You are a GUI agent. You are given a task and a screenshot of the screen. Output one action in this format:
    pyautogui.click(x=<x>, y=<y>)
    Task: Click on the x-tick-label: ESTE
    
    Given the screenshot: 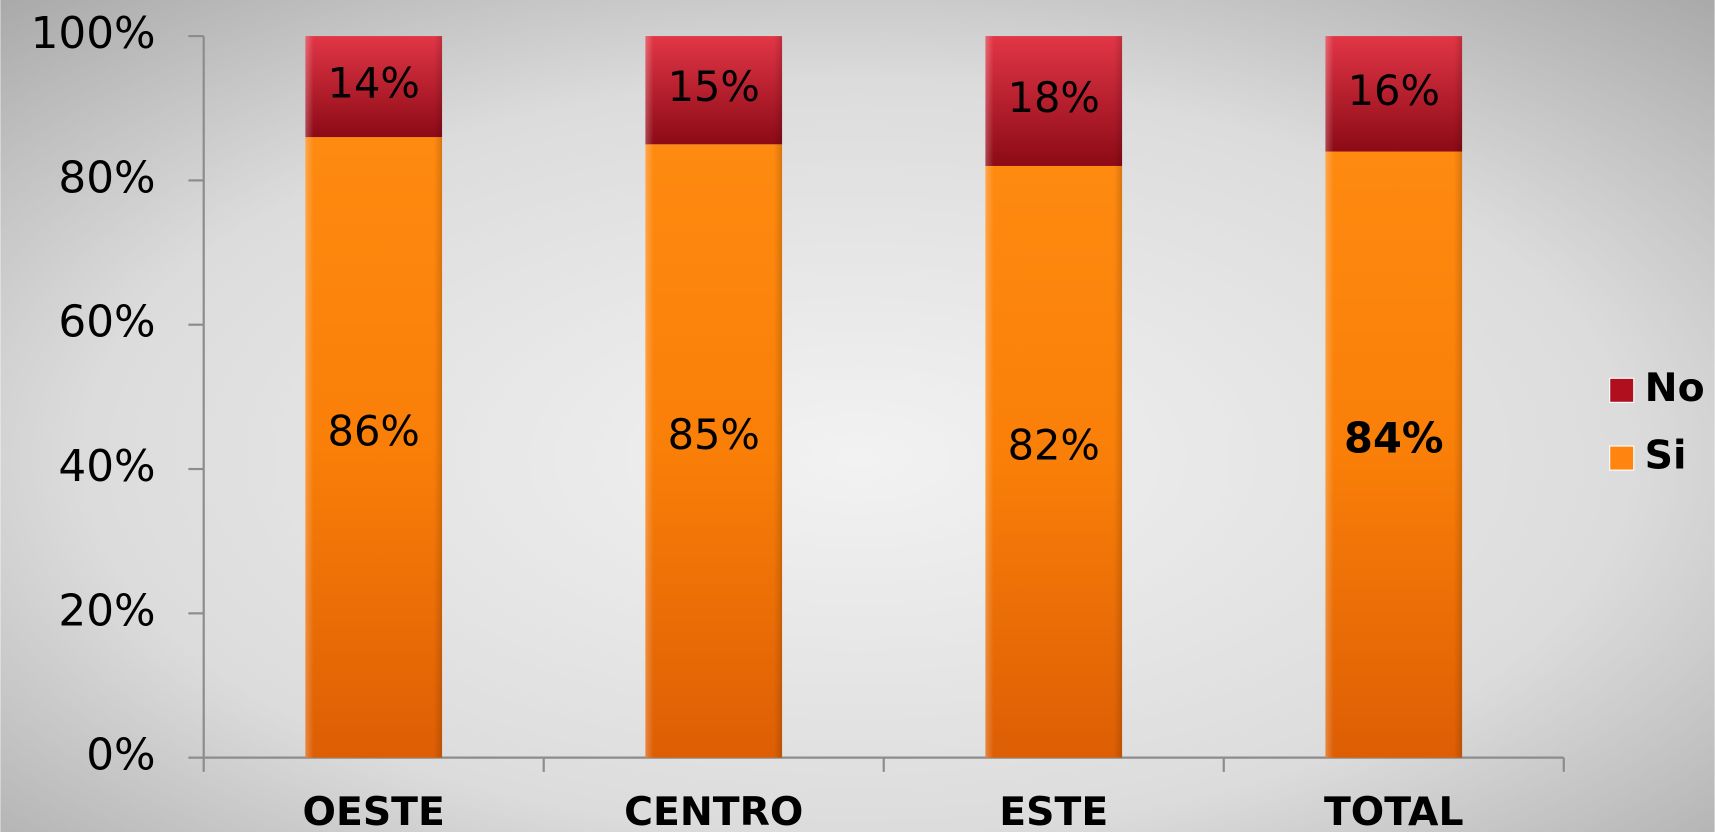 What is the action you would take?
    pyautogui.click(x=1053, y=810)
    